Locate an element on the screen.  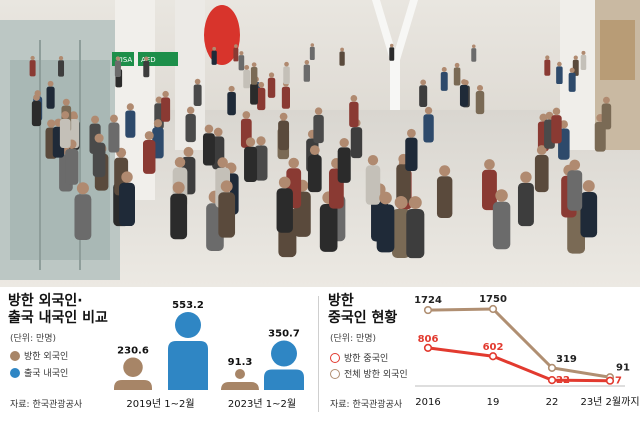
legend-chinese: 방한 중국인 is located at coordinates (359, 357).